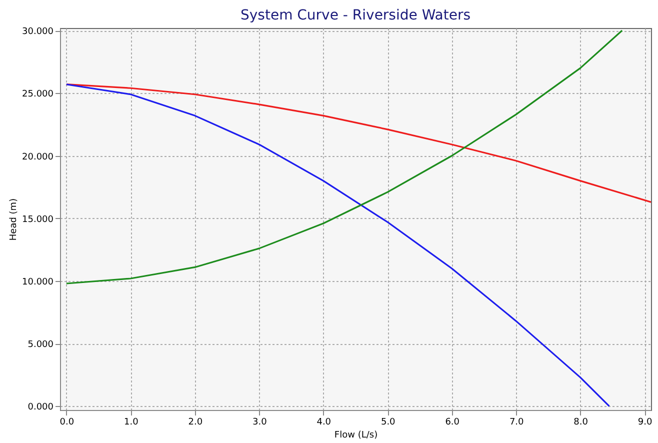 The image size is (658, 443). What do you see at coordinates (14, 219) in the screenshot?
I see `y-axis-title: Head (m)` at bounding box center [14, 219].